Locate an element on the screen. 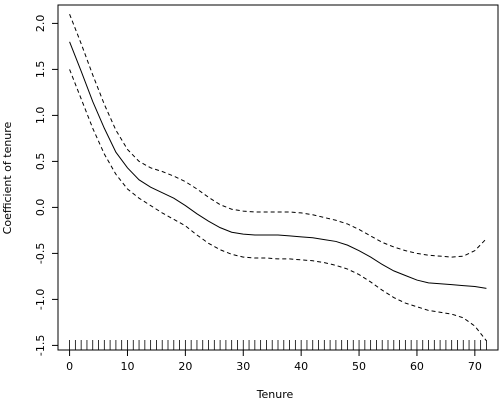  y-tick-label: -0.5 is located at coordinates (40, 253).